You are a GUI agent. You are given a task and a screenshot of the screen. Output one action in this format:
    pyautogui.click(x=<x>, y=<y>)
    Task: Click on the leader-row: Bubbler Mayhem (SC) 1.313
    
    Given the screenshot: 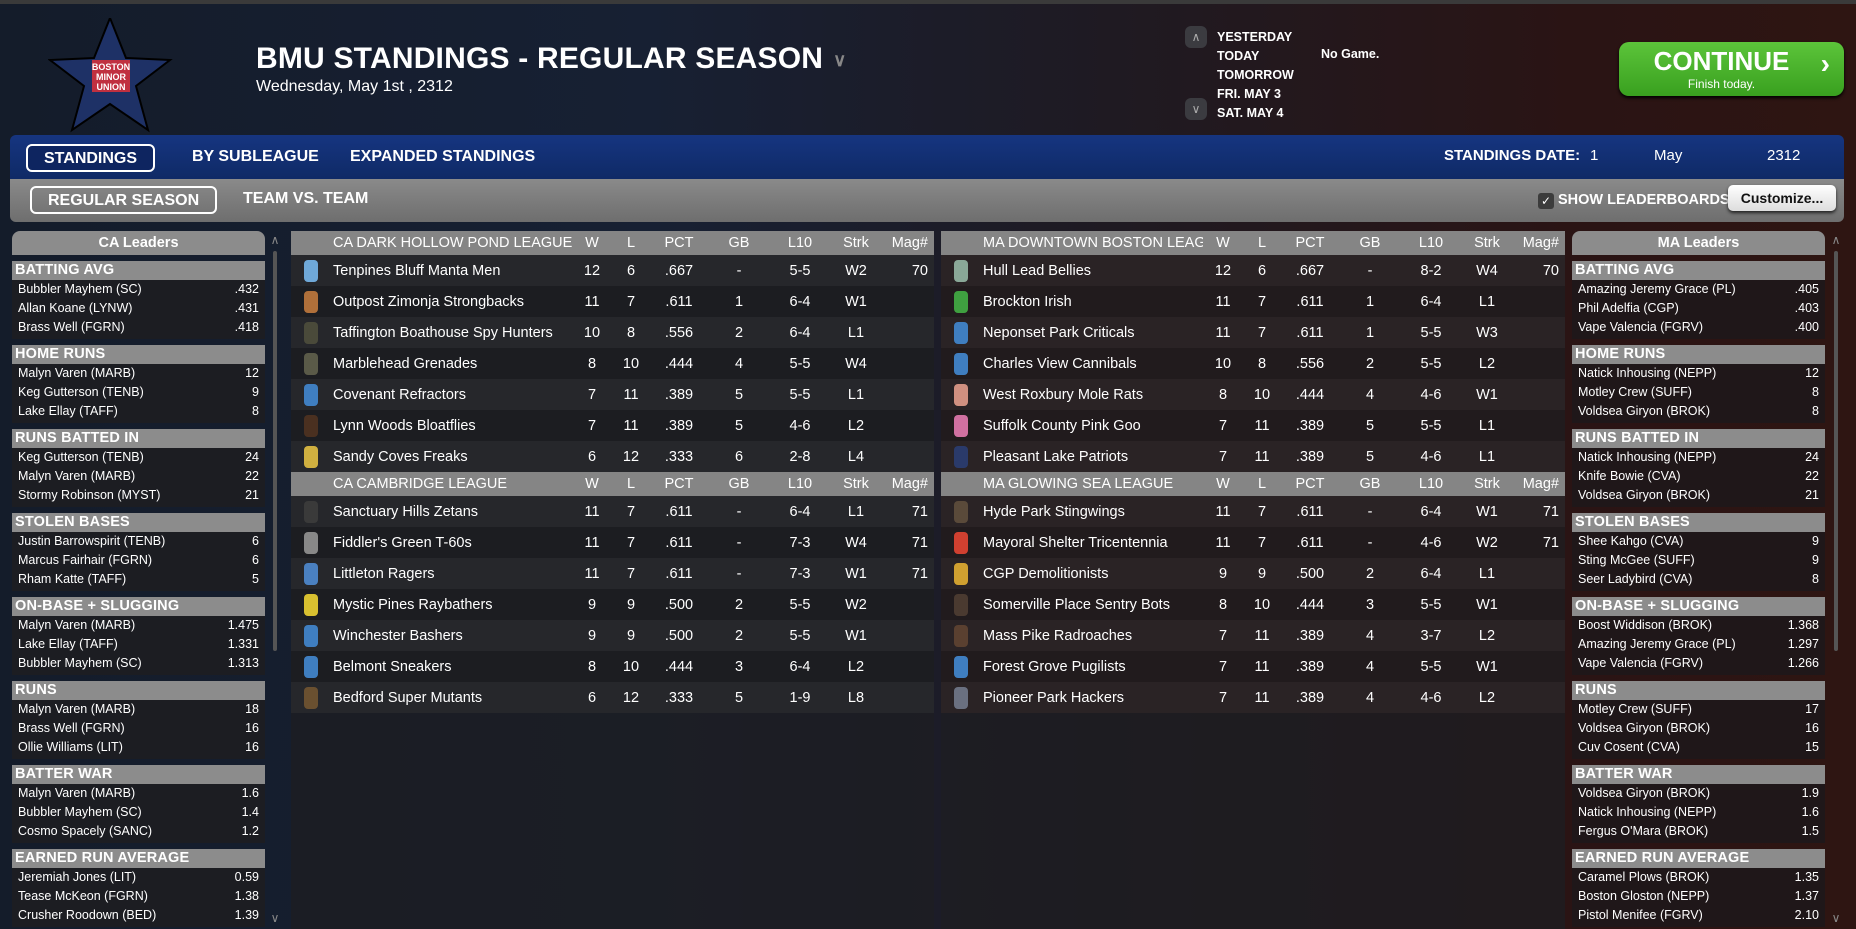 What is the action you would take?
    pyautogui.click(x=138, y=663)
    